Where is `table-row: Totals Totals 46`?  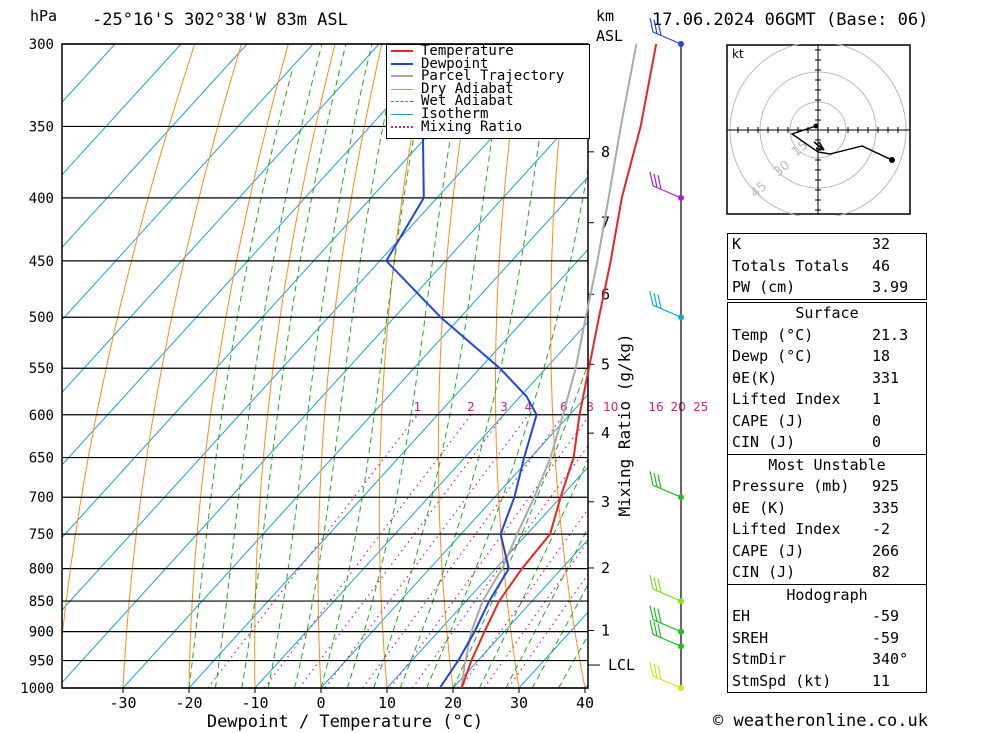
table-row: Totals Totals 46 is located at coordinates (827, 267).